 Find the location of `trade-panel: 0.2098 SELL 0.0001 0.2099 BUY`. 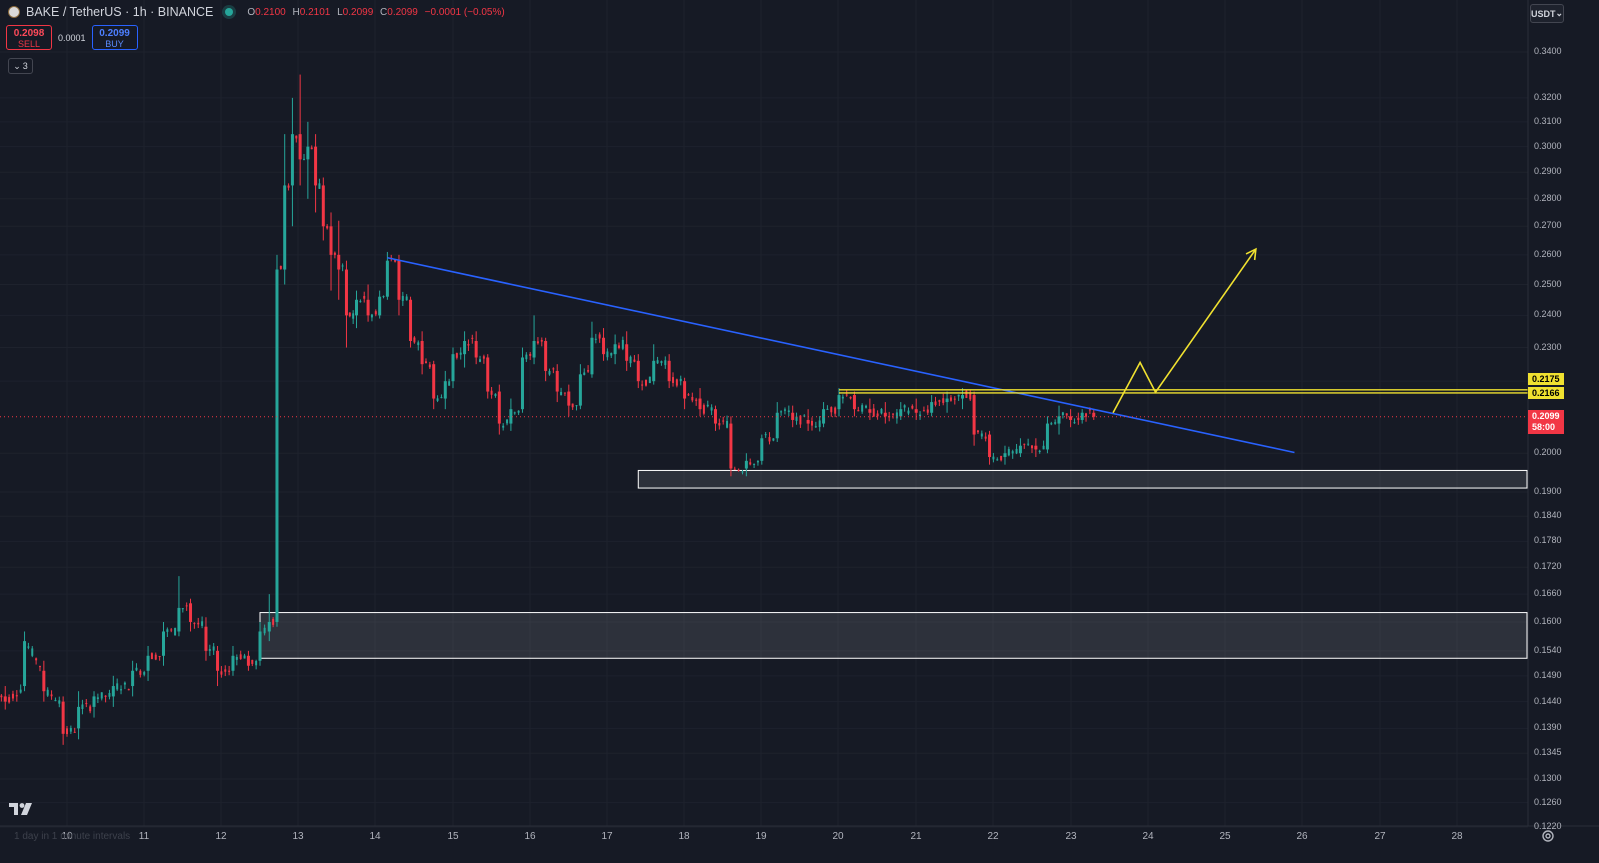

trade-panel: 0.2098 SELL 0.0001 0.2099 BUY is located at coordinates (72, 37).